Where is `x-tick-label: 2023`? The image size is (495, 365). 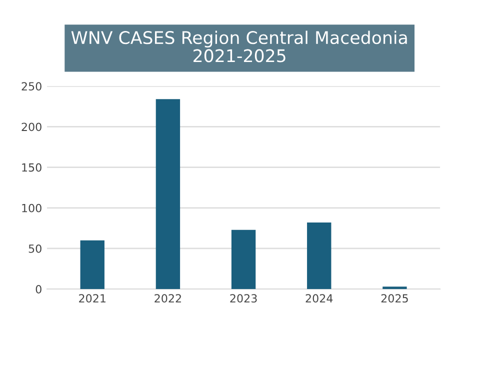
x-tick-label: 2023 is located at coordinates (243, 298).